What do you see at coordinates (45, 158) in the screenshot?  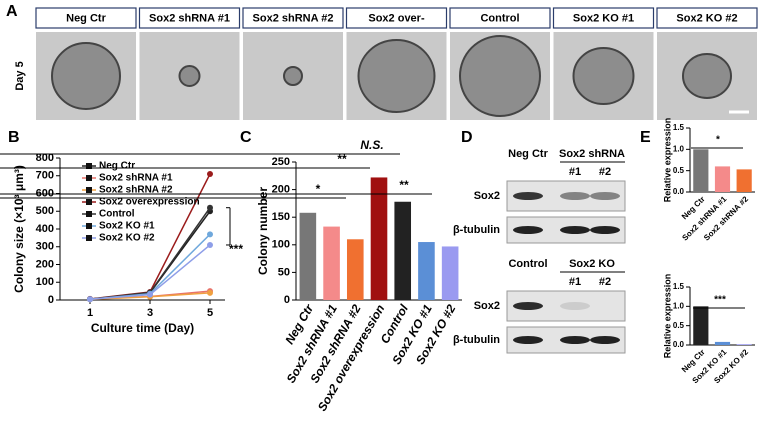 I see `y-tick-label: 800` at bounding box center [45, 158].